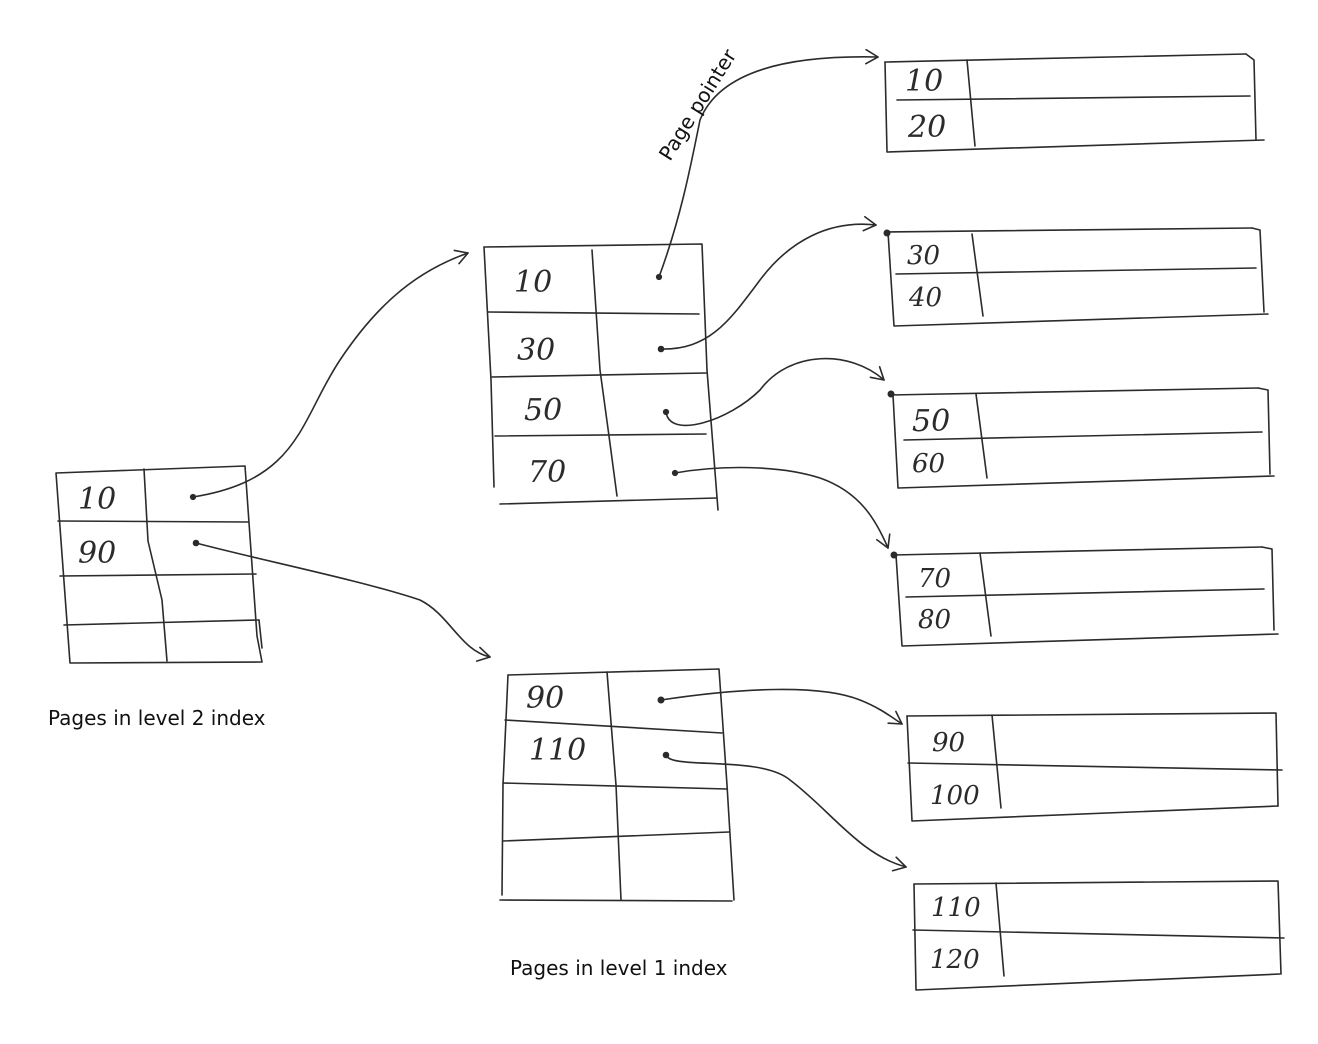 The height and width of the screenshot is (1044, 1318). Describe the element at coordinates (931, 421) in the screenshot. I see `leaf-key: 50` at that location.